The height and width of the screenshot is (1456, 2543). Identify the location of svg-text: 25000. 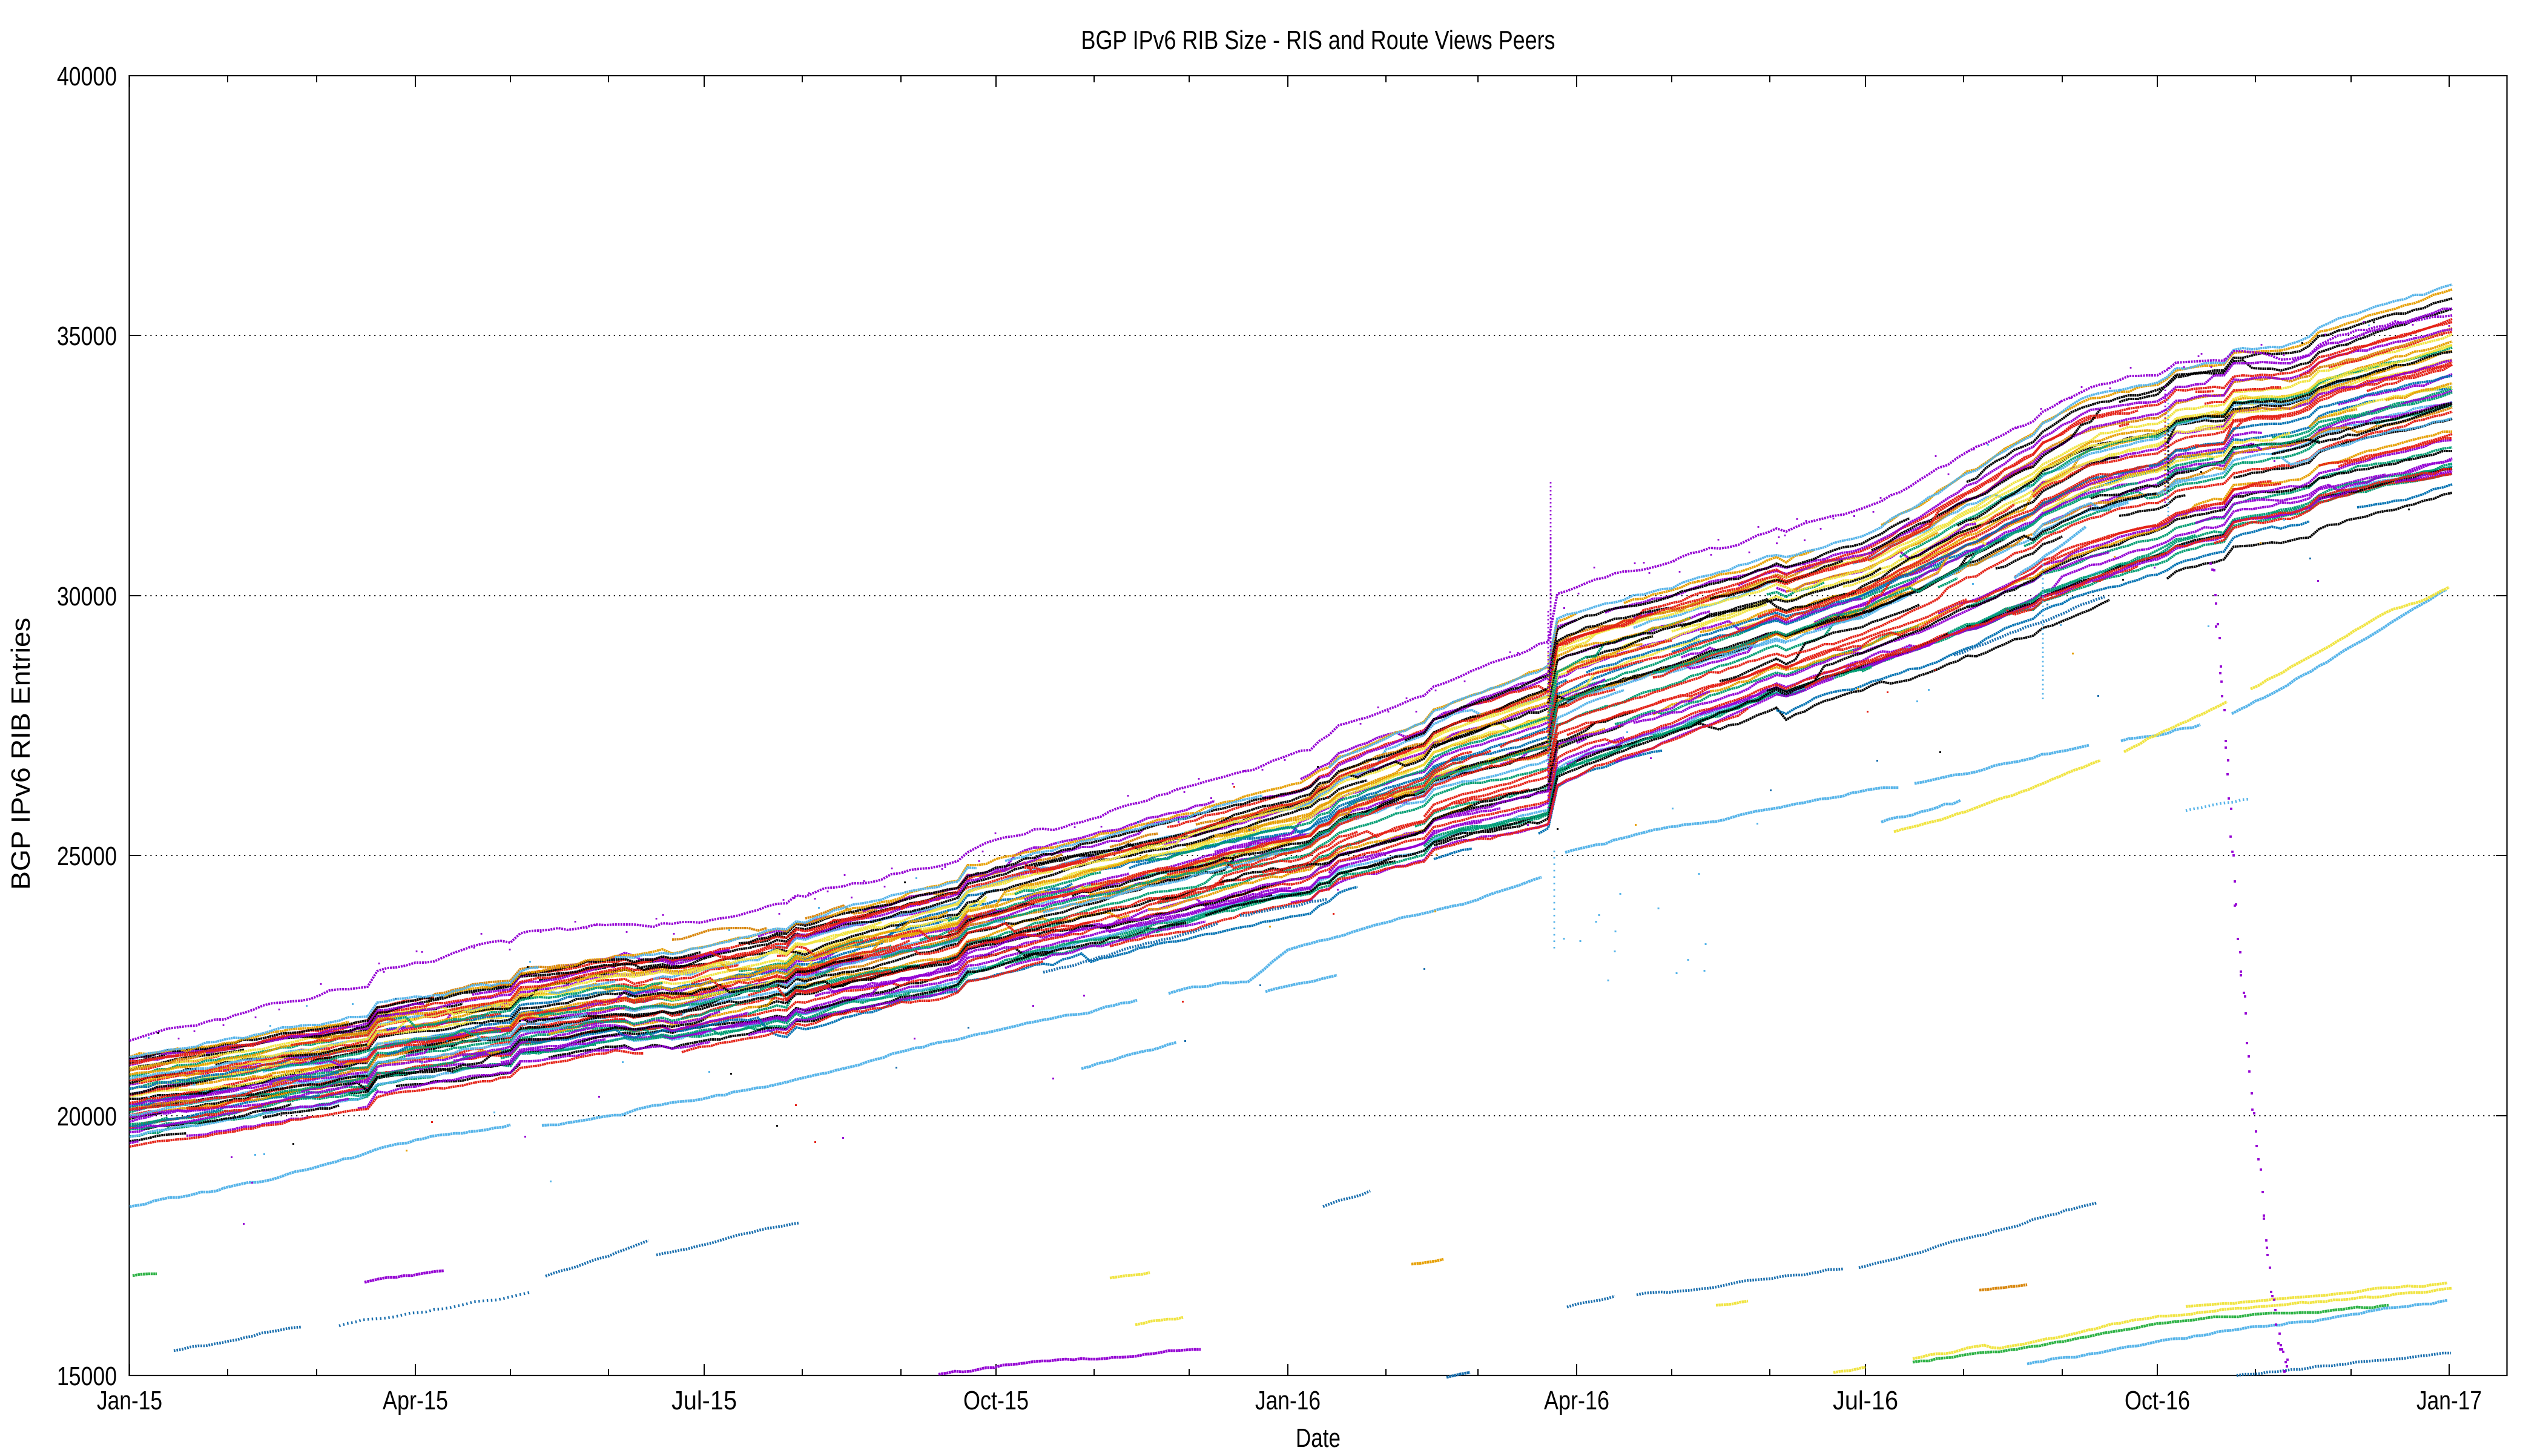
(87, 856).